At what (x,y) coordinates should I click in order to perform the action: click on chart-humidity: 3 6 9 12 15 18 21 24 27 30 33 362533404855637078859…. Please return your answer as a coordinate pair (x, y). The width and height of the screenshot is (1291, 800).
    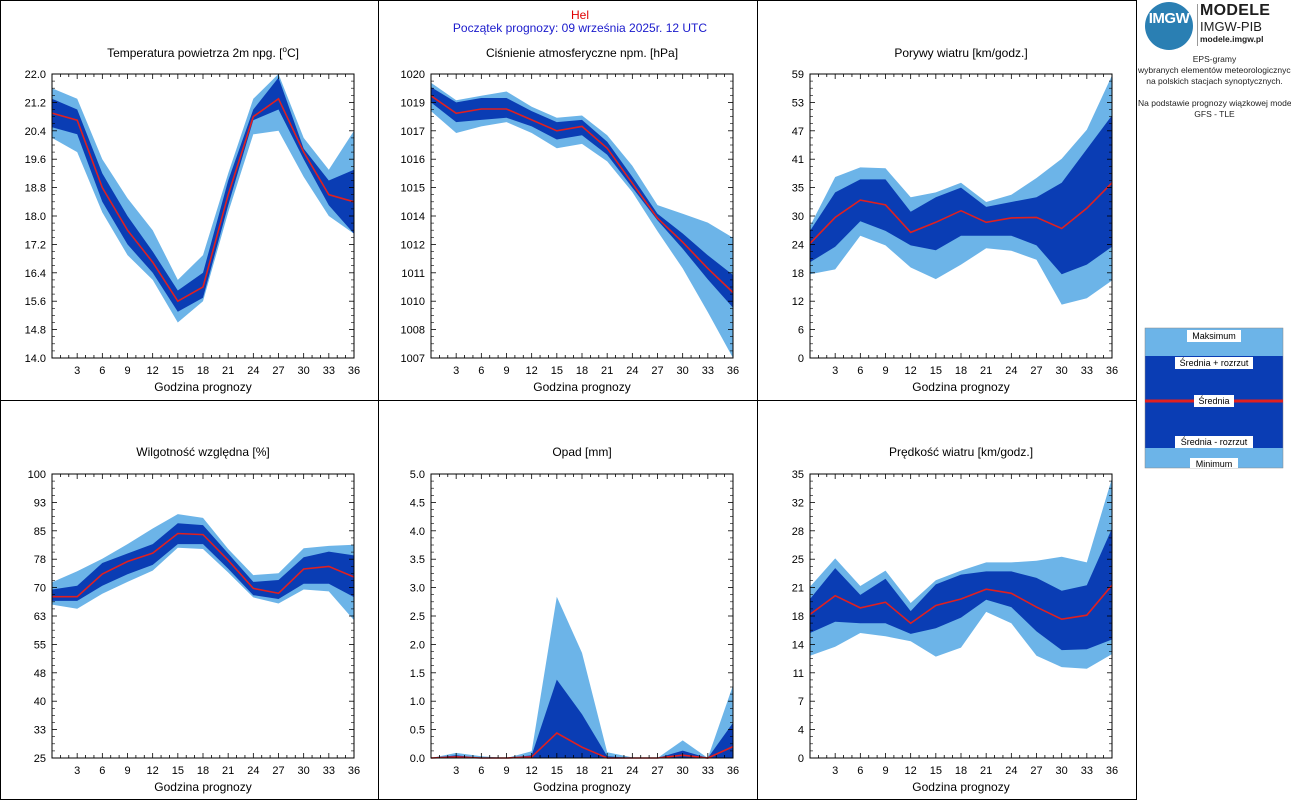
    Looking at the image, I should click on (194, 619).